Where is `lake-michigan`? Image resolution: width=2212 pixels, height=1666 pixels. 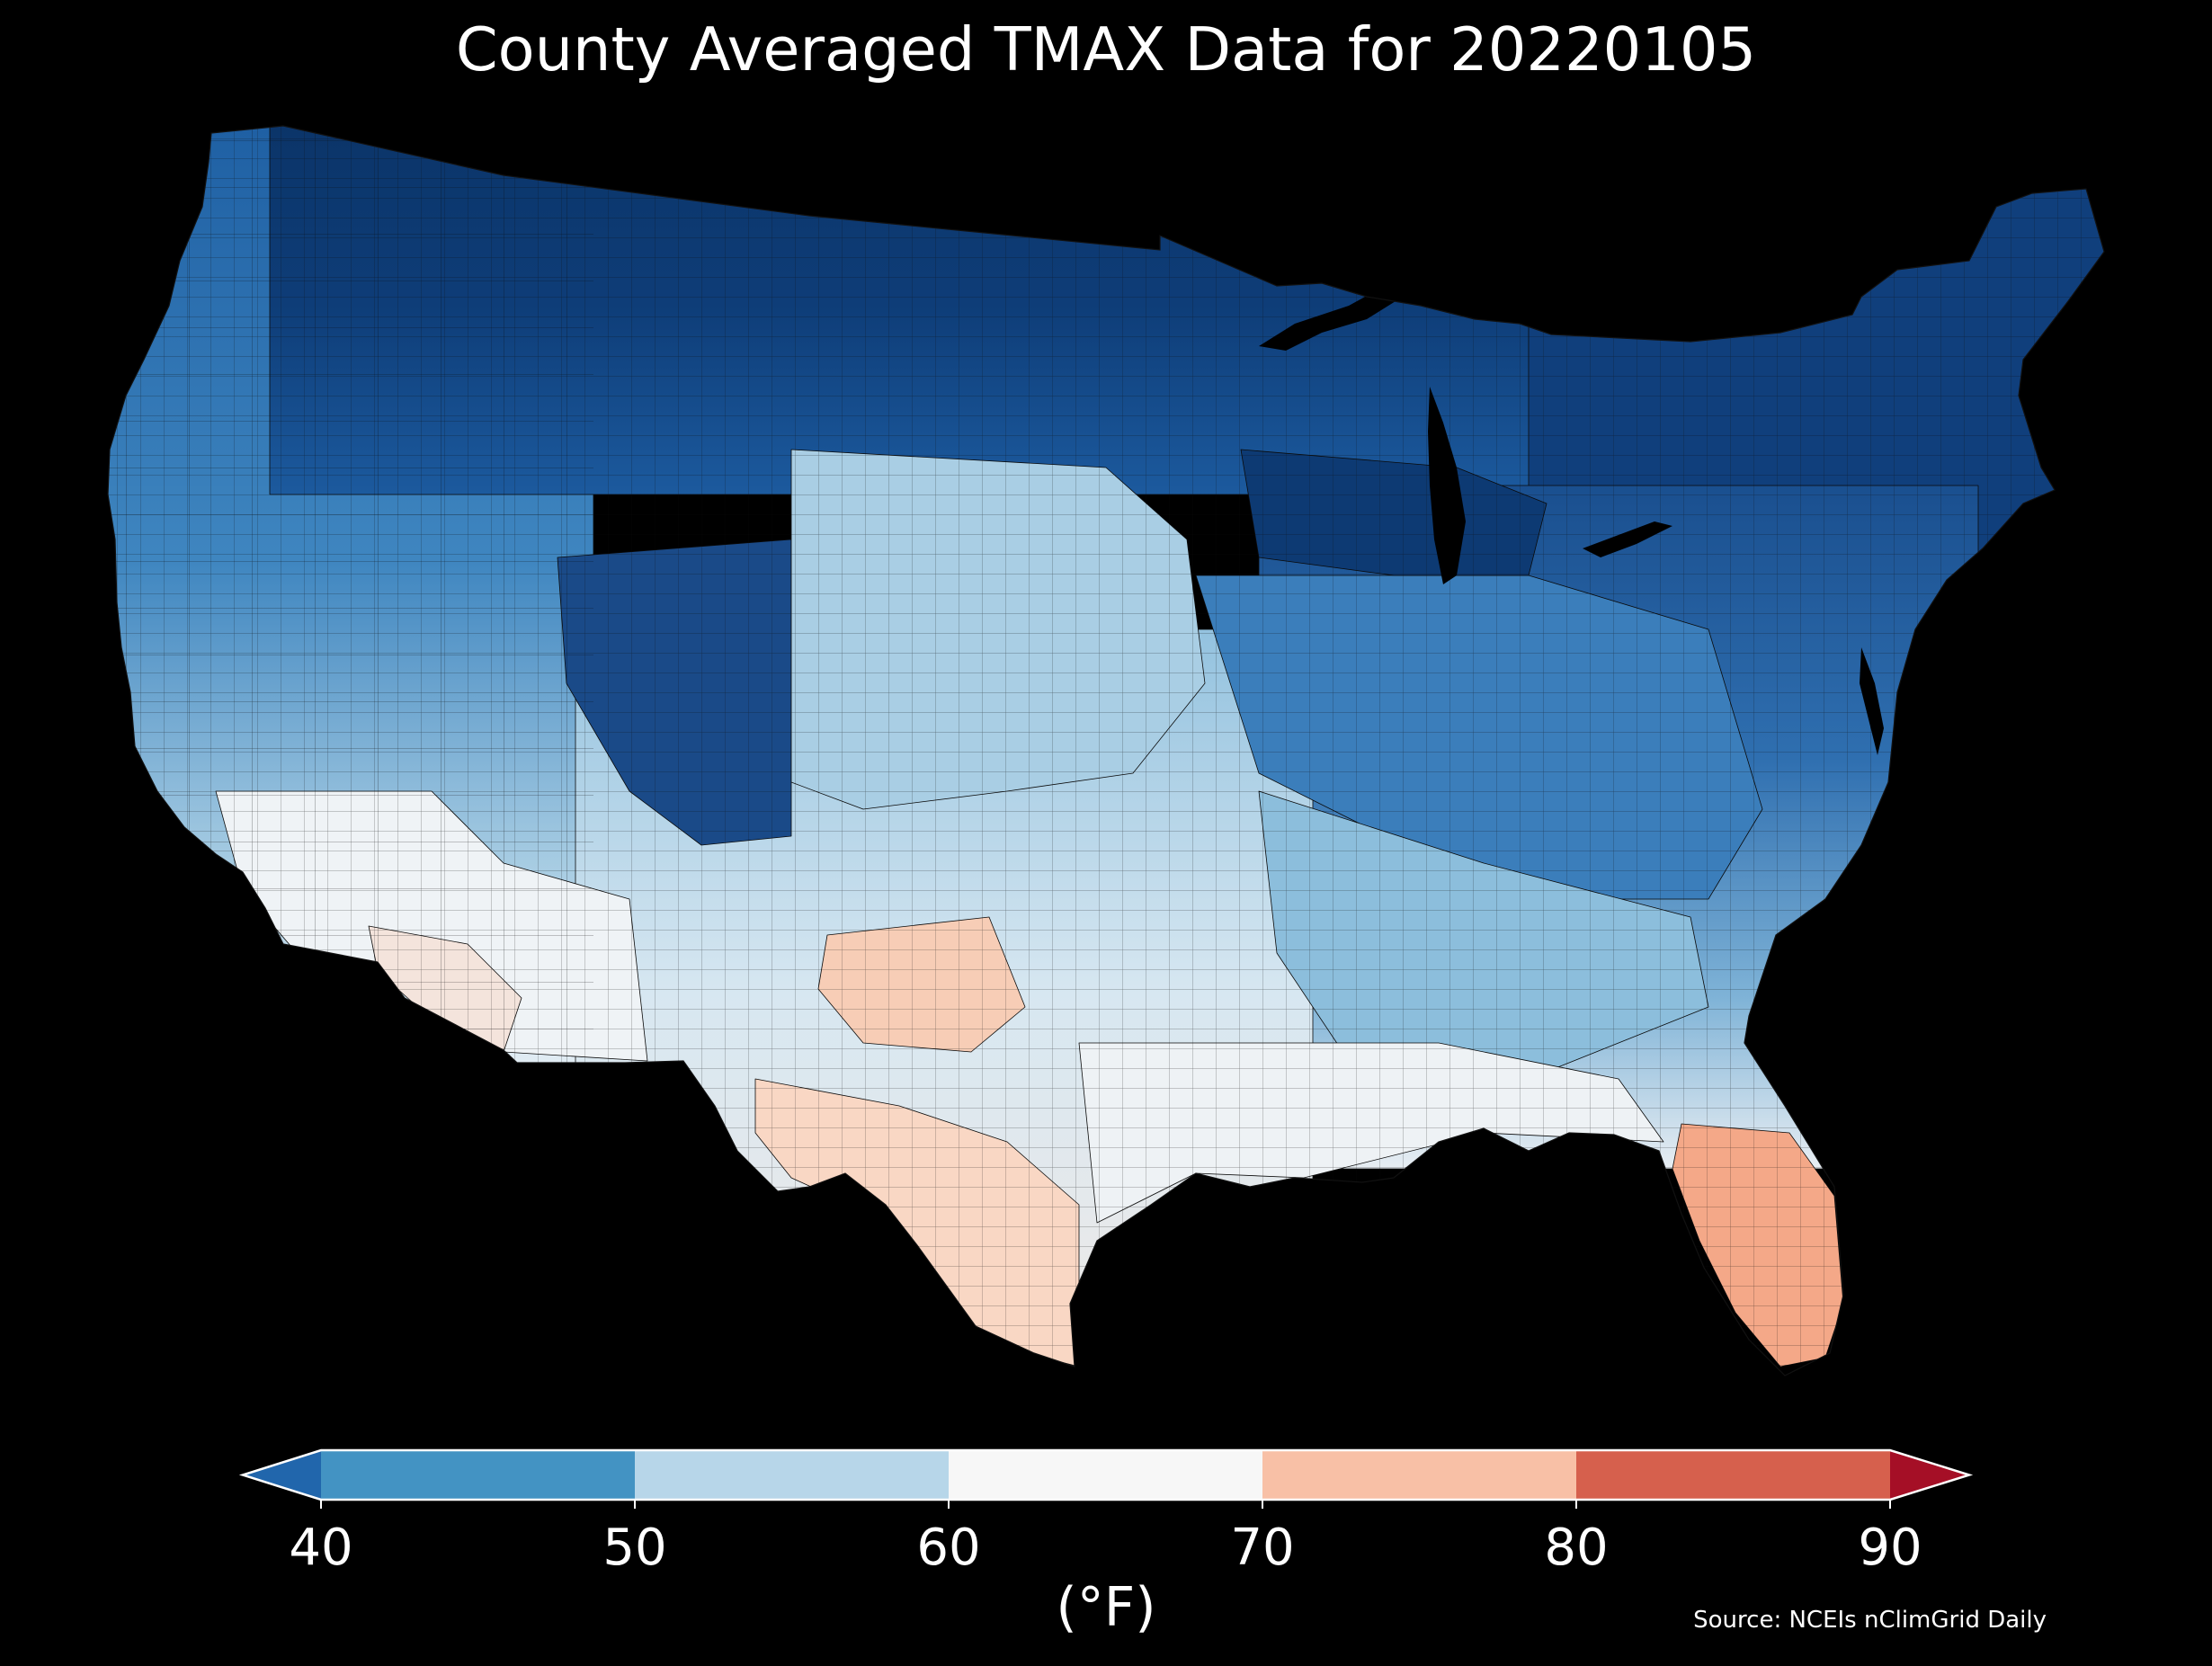 lake-michigan is located at coordinates (1447, 486).